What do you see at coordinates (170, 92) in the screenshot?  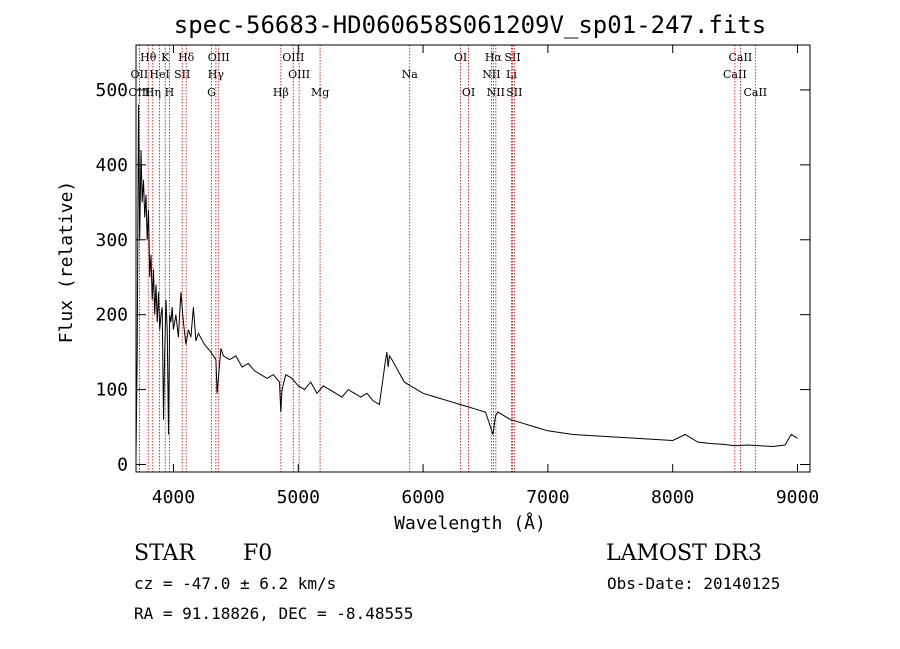 I see `line-label-20: H` at bounding box center [170, 92].